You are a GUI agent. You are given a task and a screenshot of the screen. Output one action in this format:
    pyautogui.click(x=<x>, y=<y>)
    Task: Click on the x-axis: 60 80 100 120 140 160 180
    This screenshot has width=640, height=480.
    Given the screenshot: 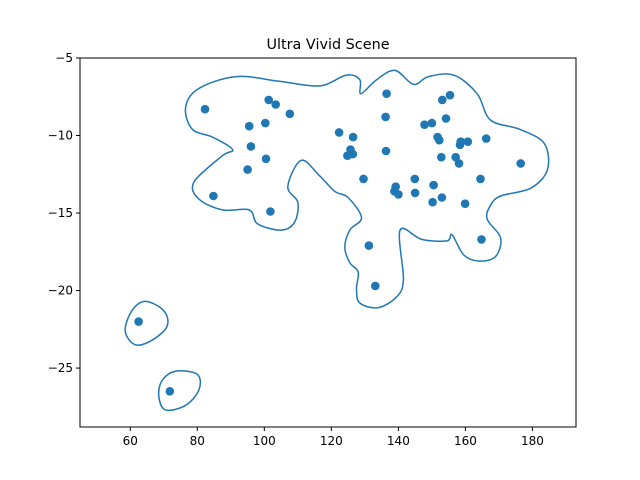 What is the action you would take?
    pyautogui.click(x=333, y=437)
    